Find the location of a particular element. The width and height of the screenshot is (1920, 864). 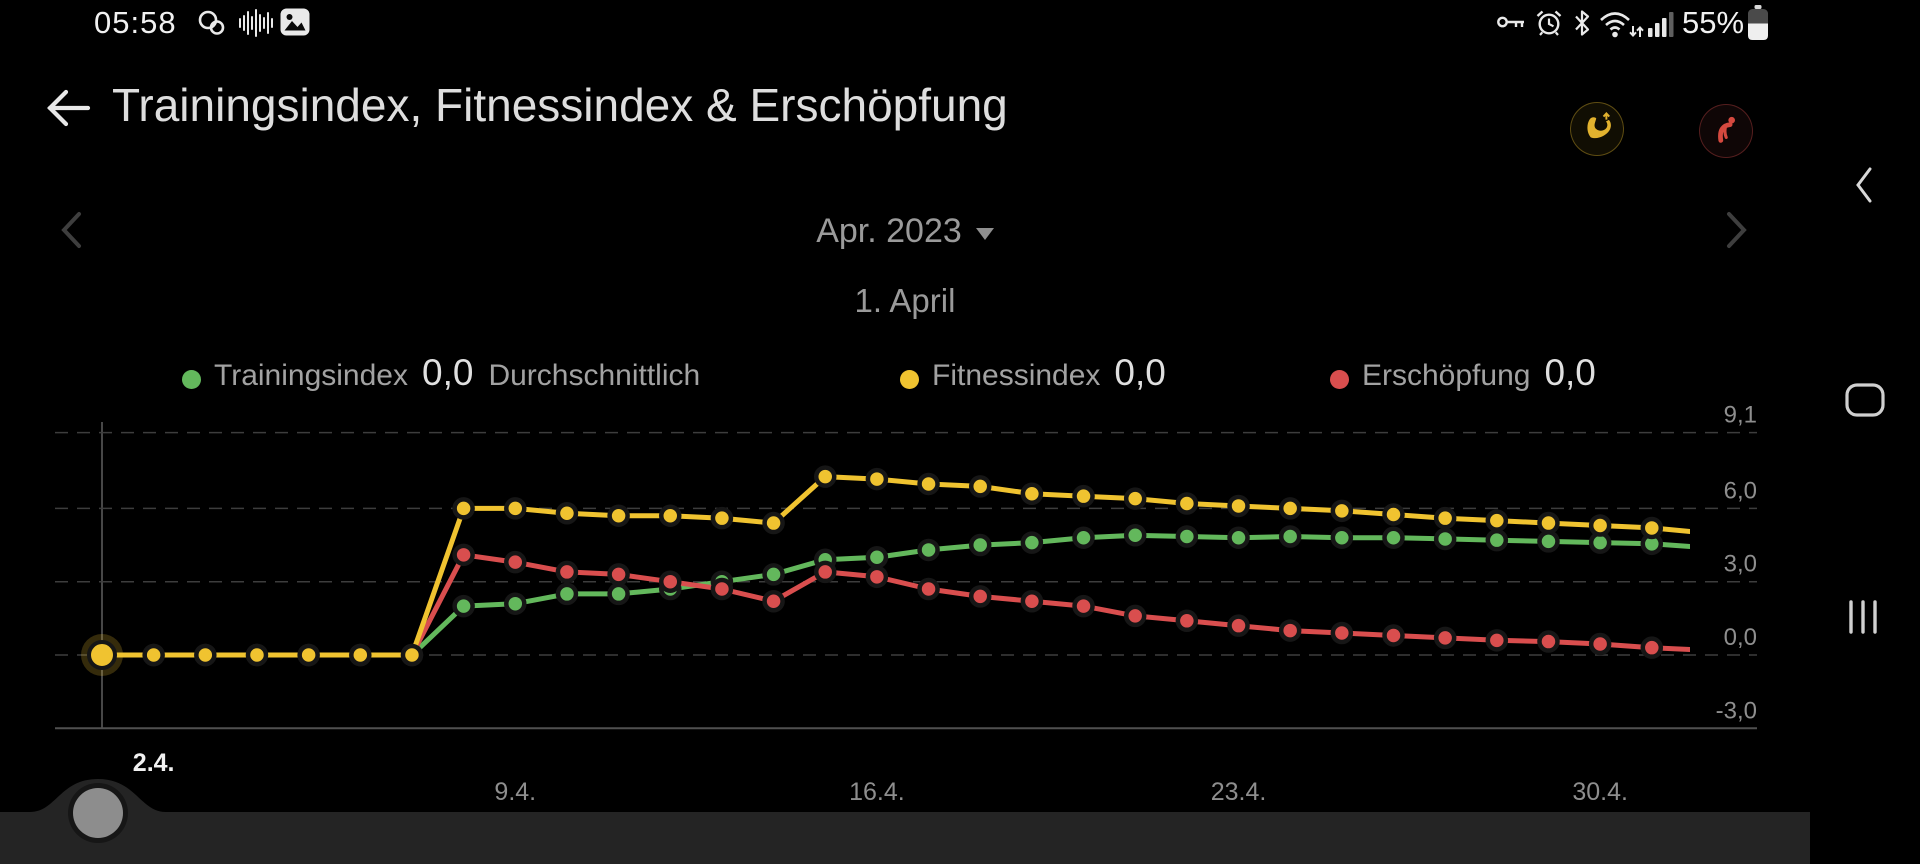

legend-suffix: Durchschnittlich is located at coordinates (594, 375).